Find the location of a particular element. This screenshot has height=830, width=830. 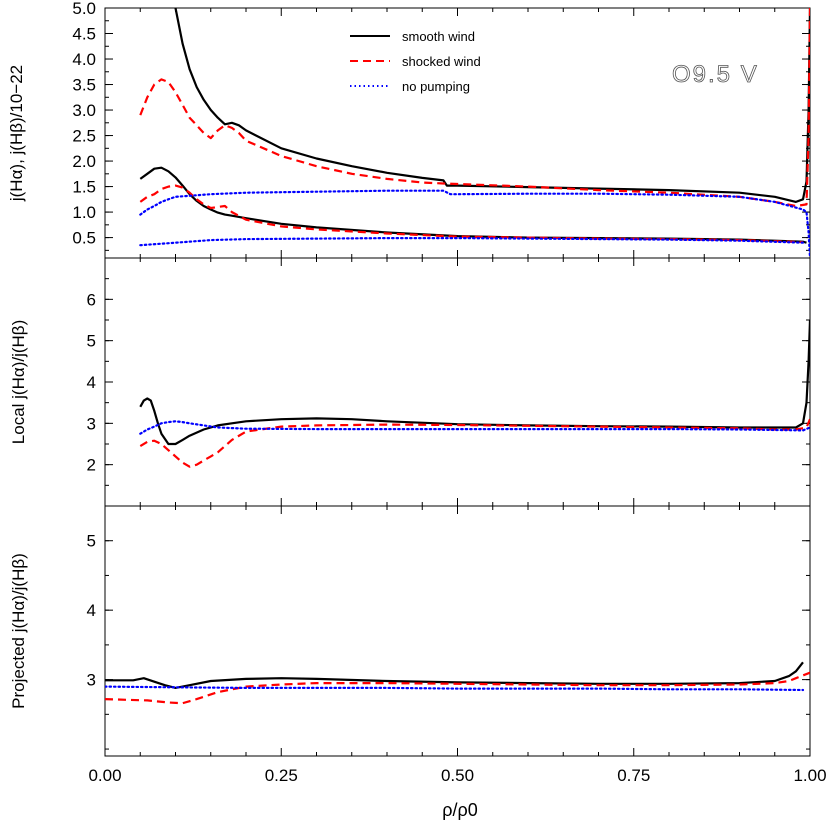

panel-middle-y-tick-label: 5 is located at coordinates (91, 341).